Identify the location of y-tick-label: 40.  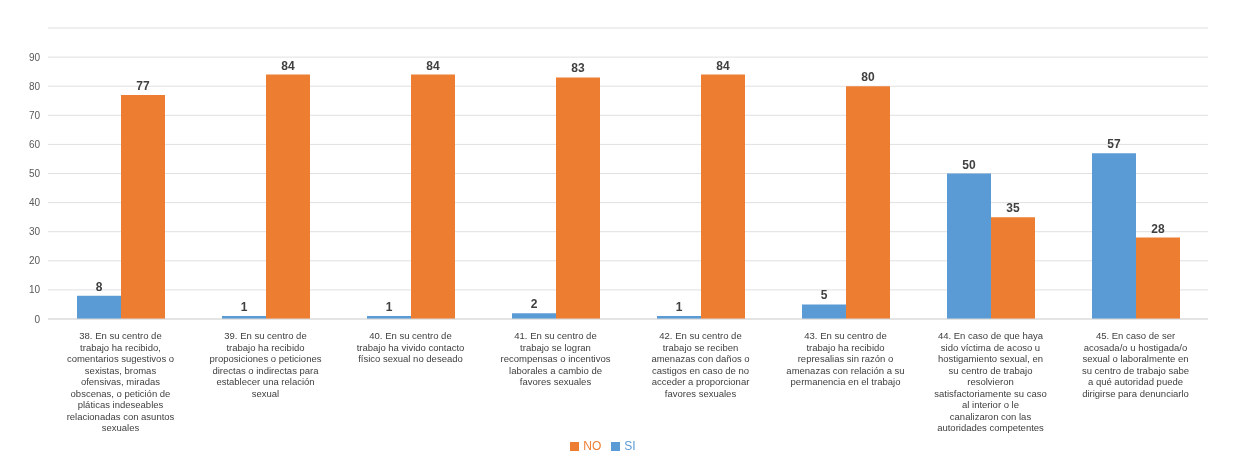
(34, 203).